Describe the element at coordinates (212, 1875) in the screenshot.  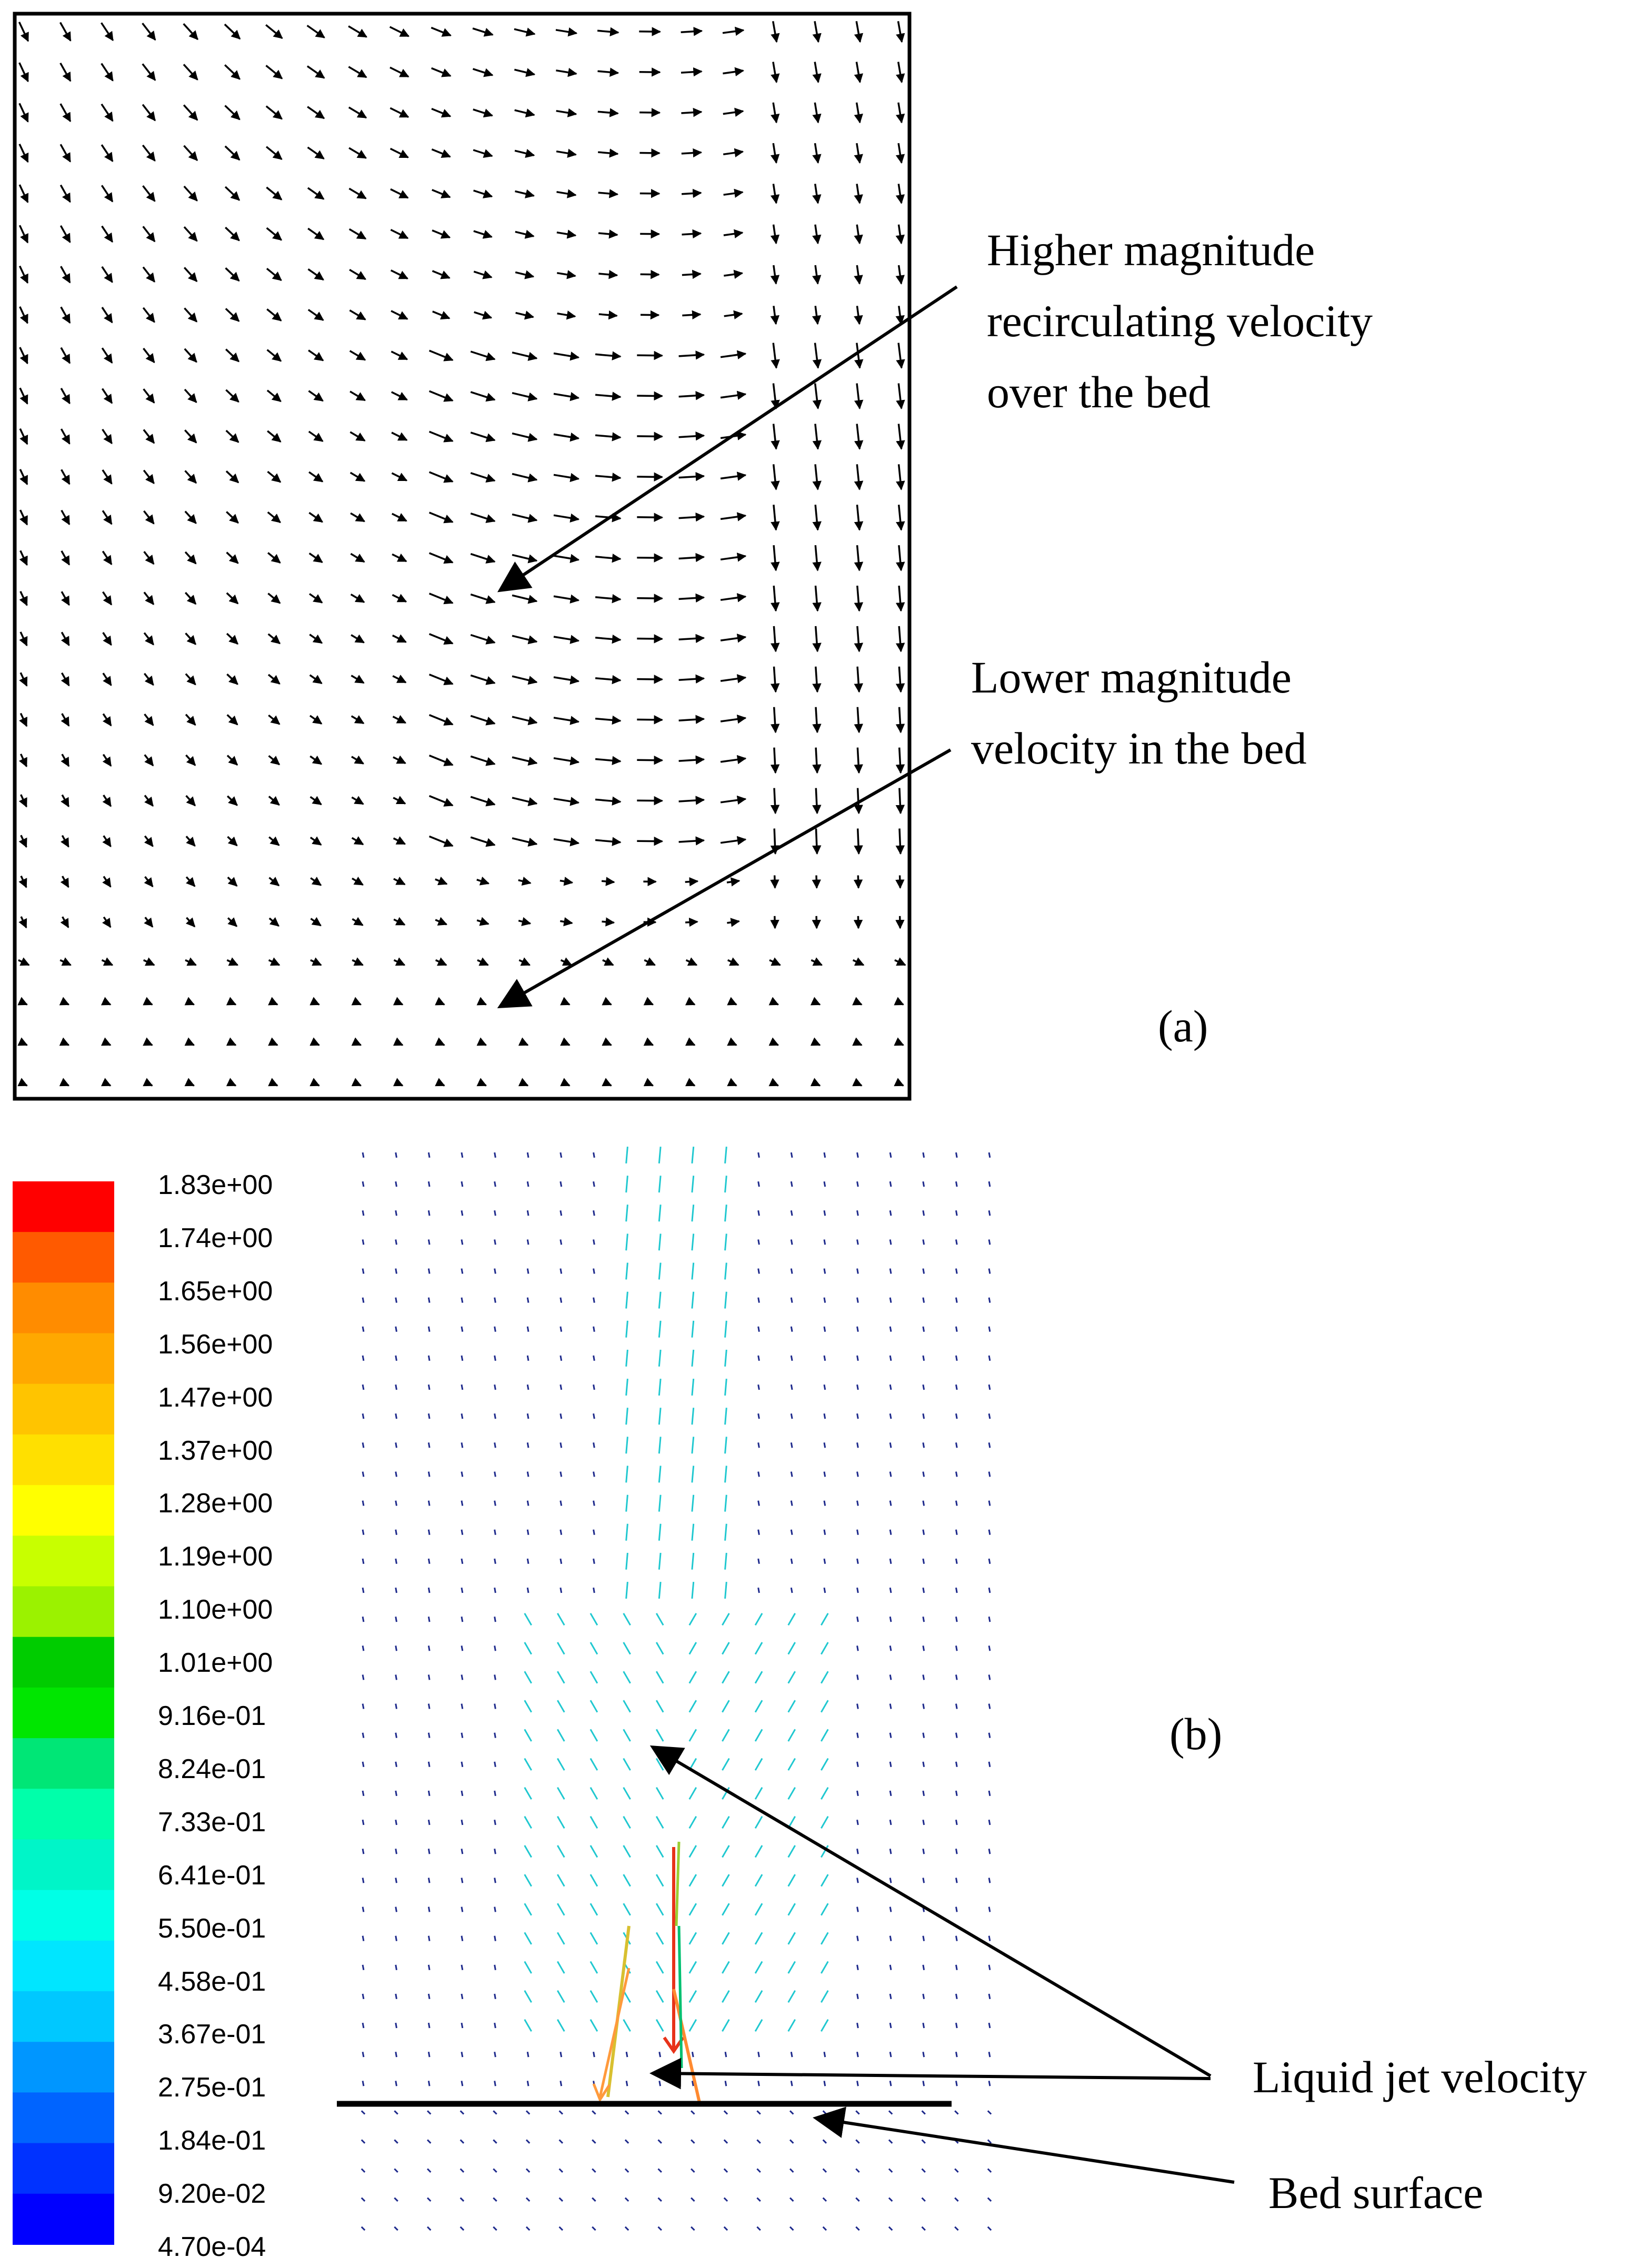
I see `colorbar-tick-label: 6.41e-01` at that location.